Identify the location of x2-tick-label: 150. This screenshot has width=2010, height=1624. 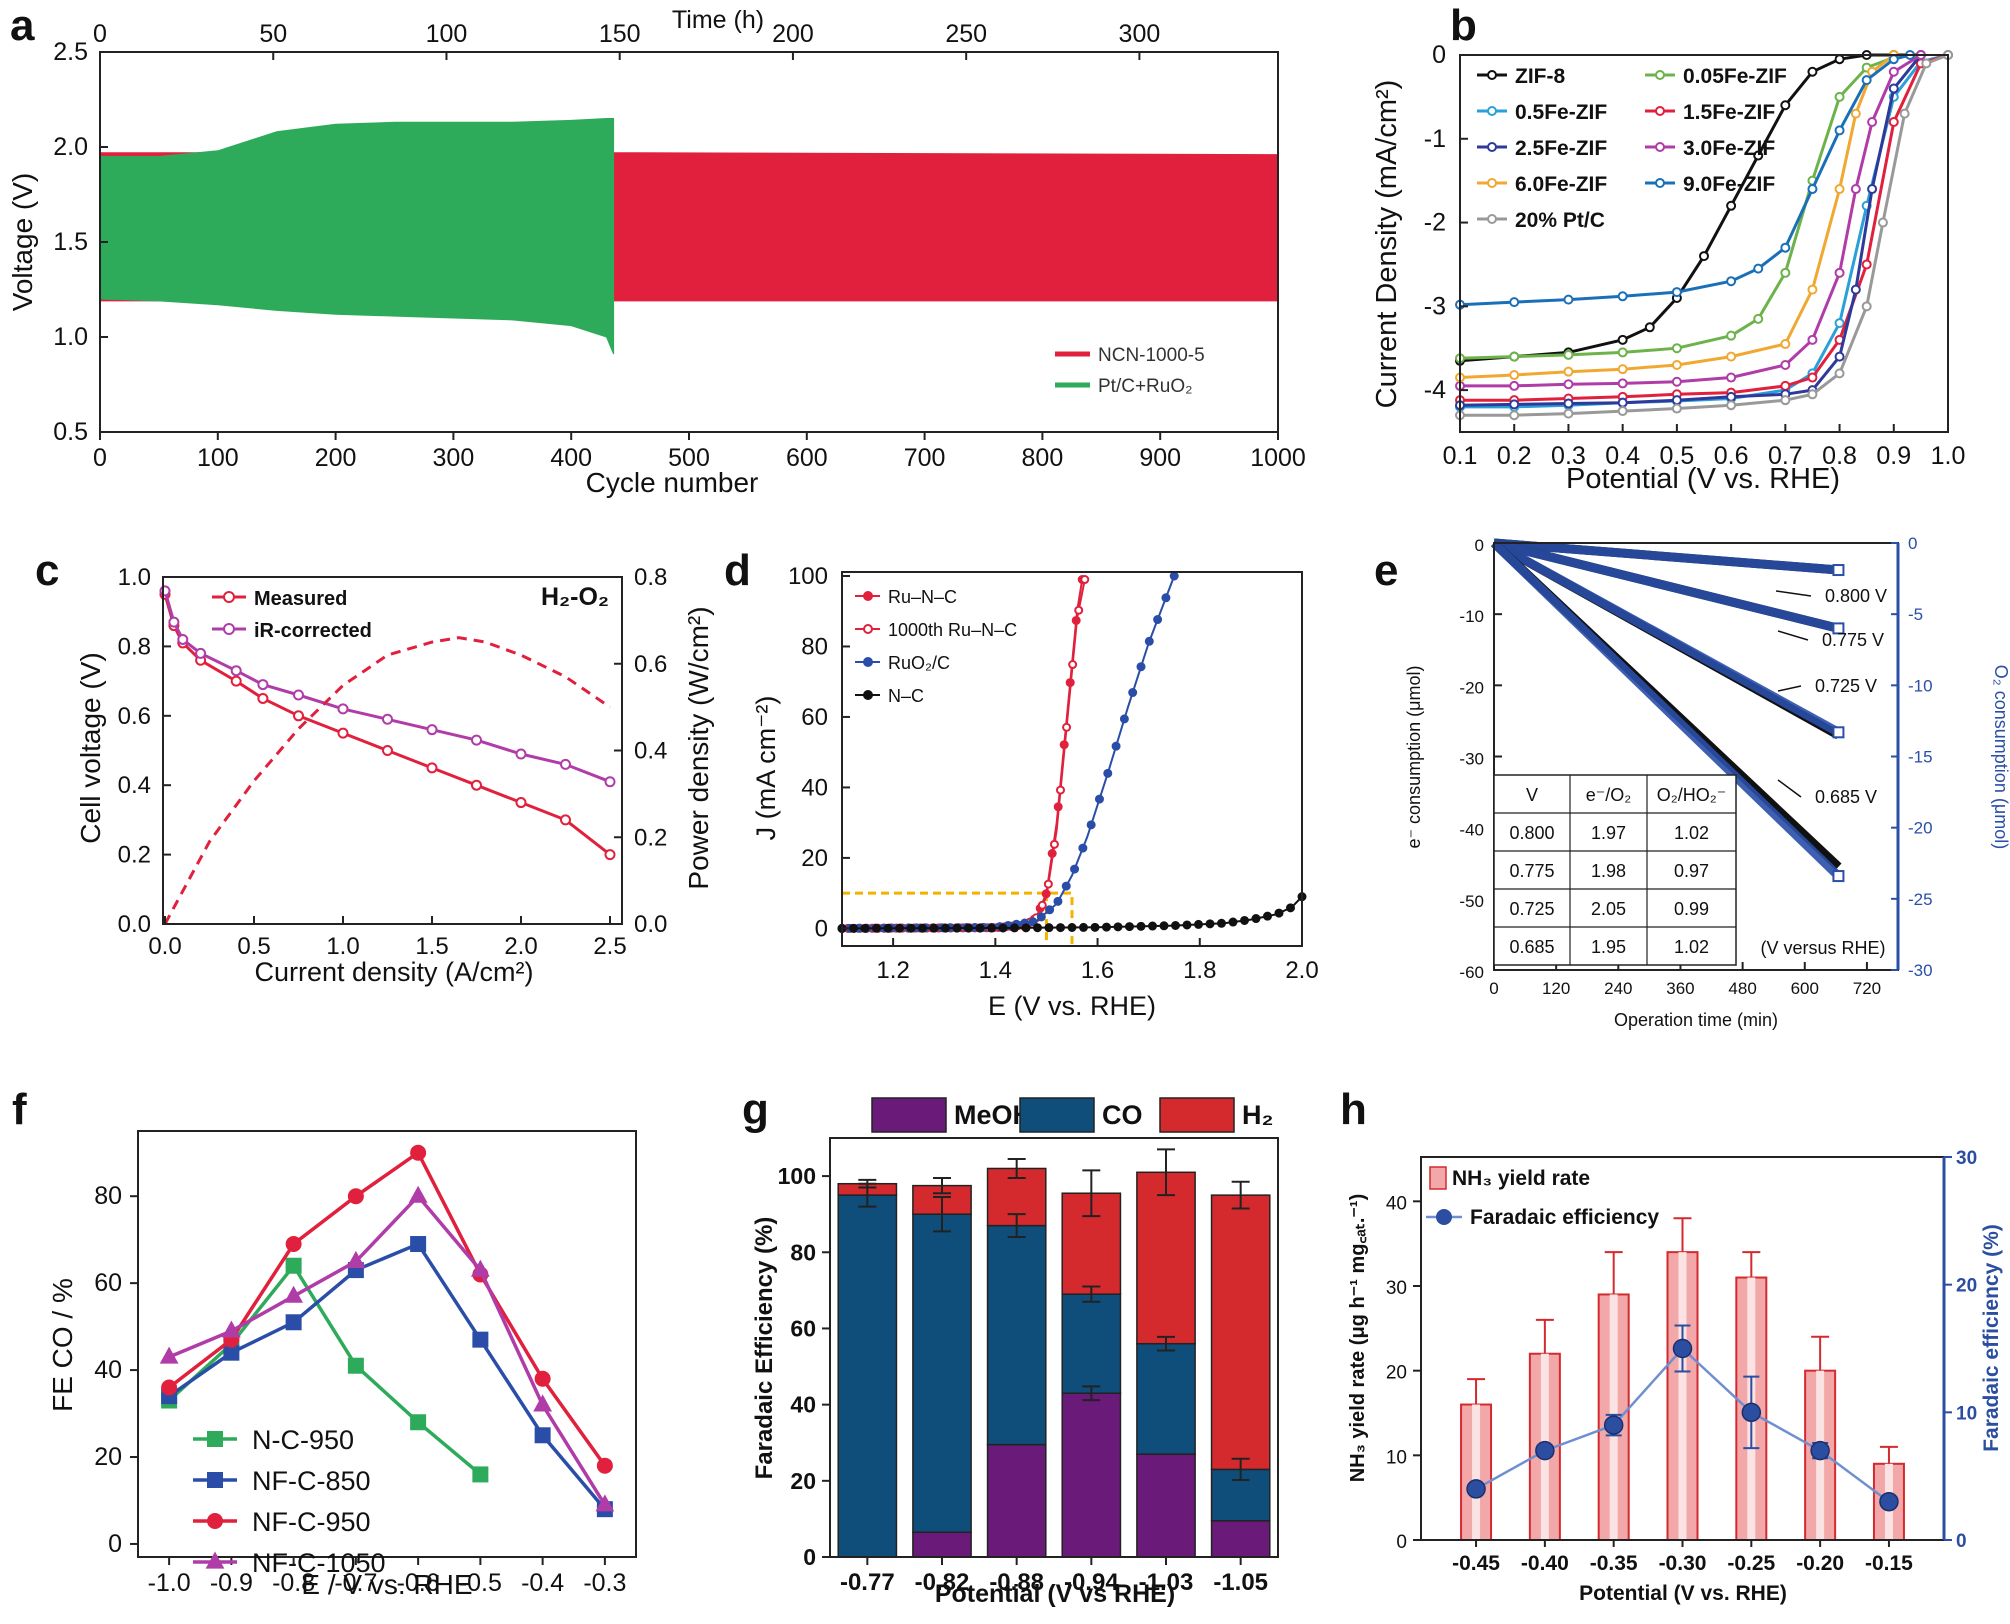
(620, 34).